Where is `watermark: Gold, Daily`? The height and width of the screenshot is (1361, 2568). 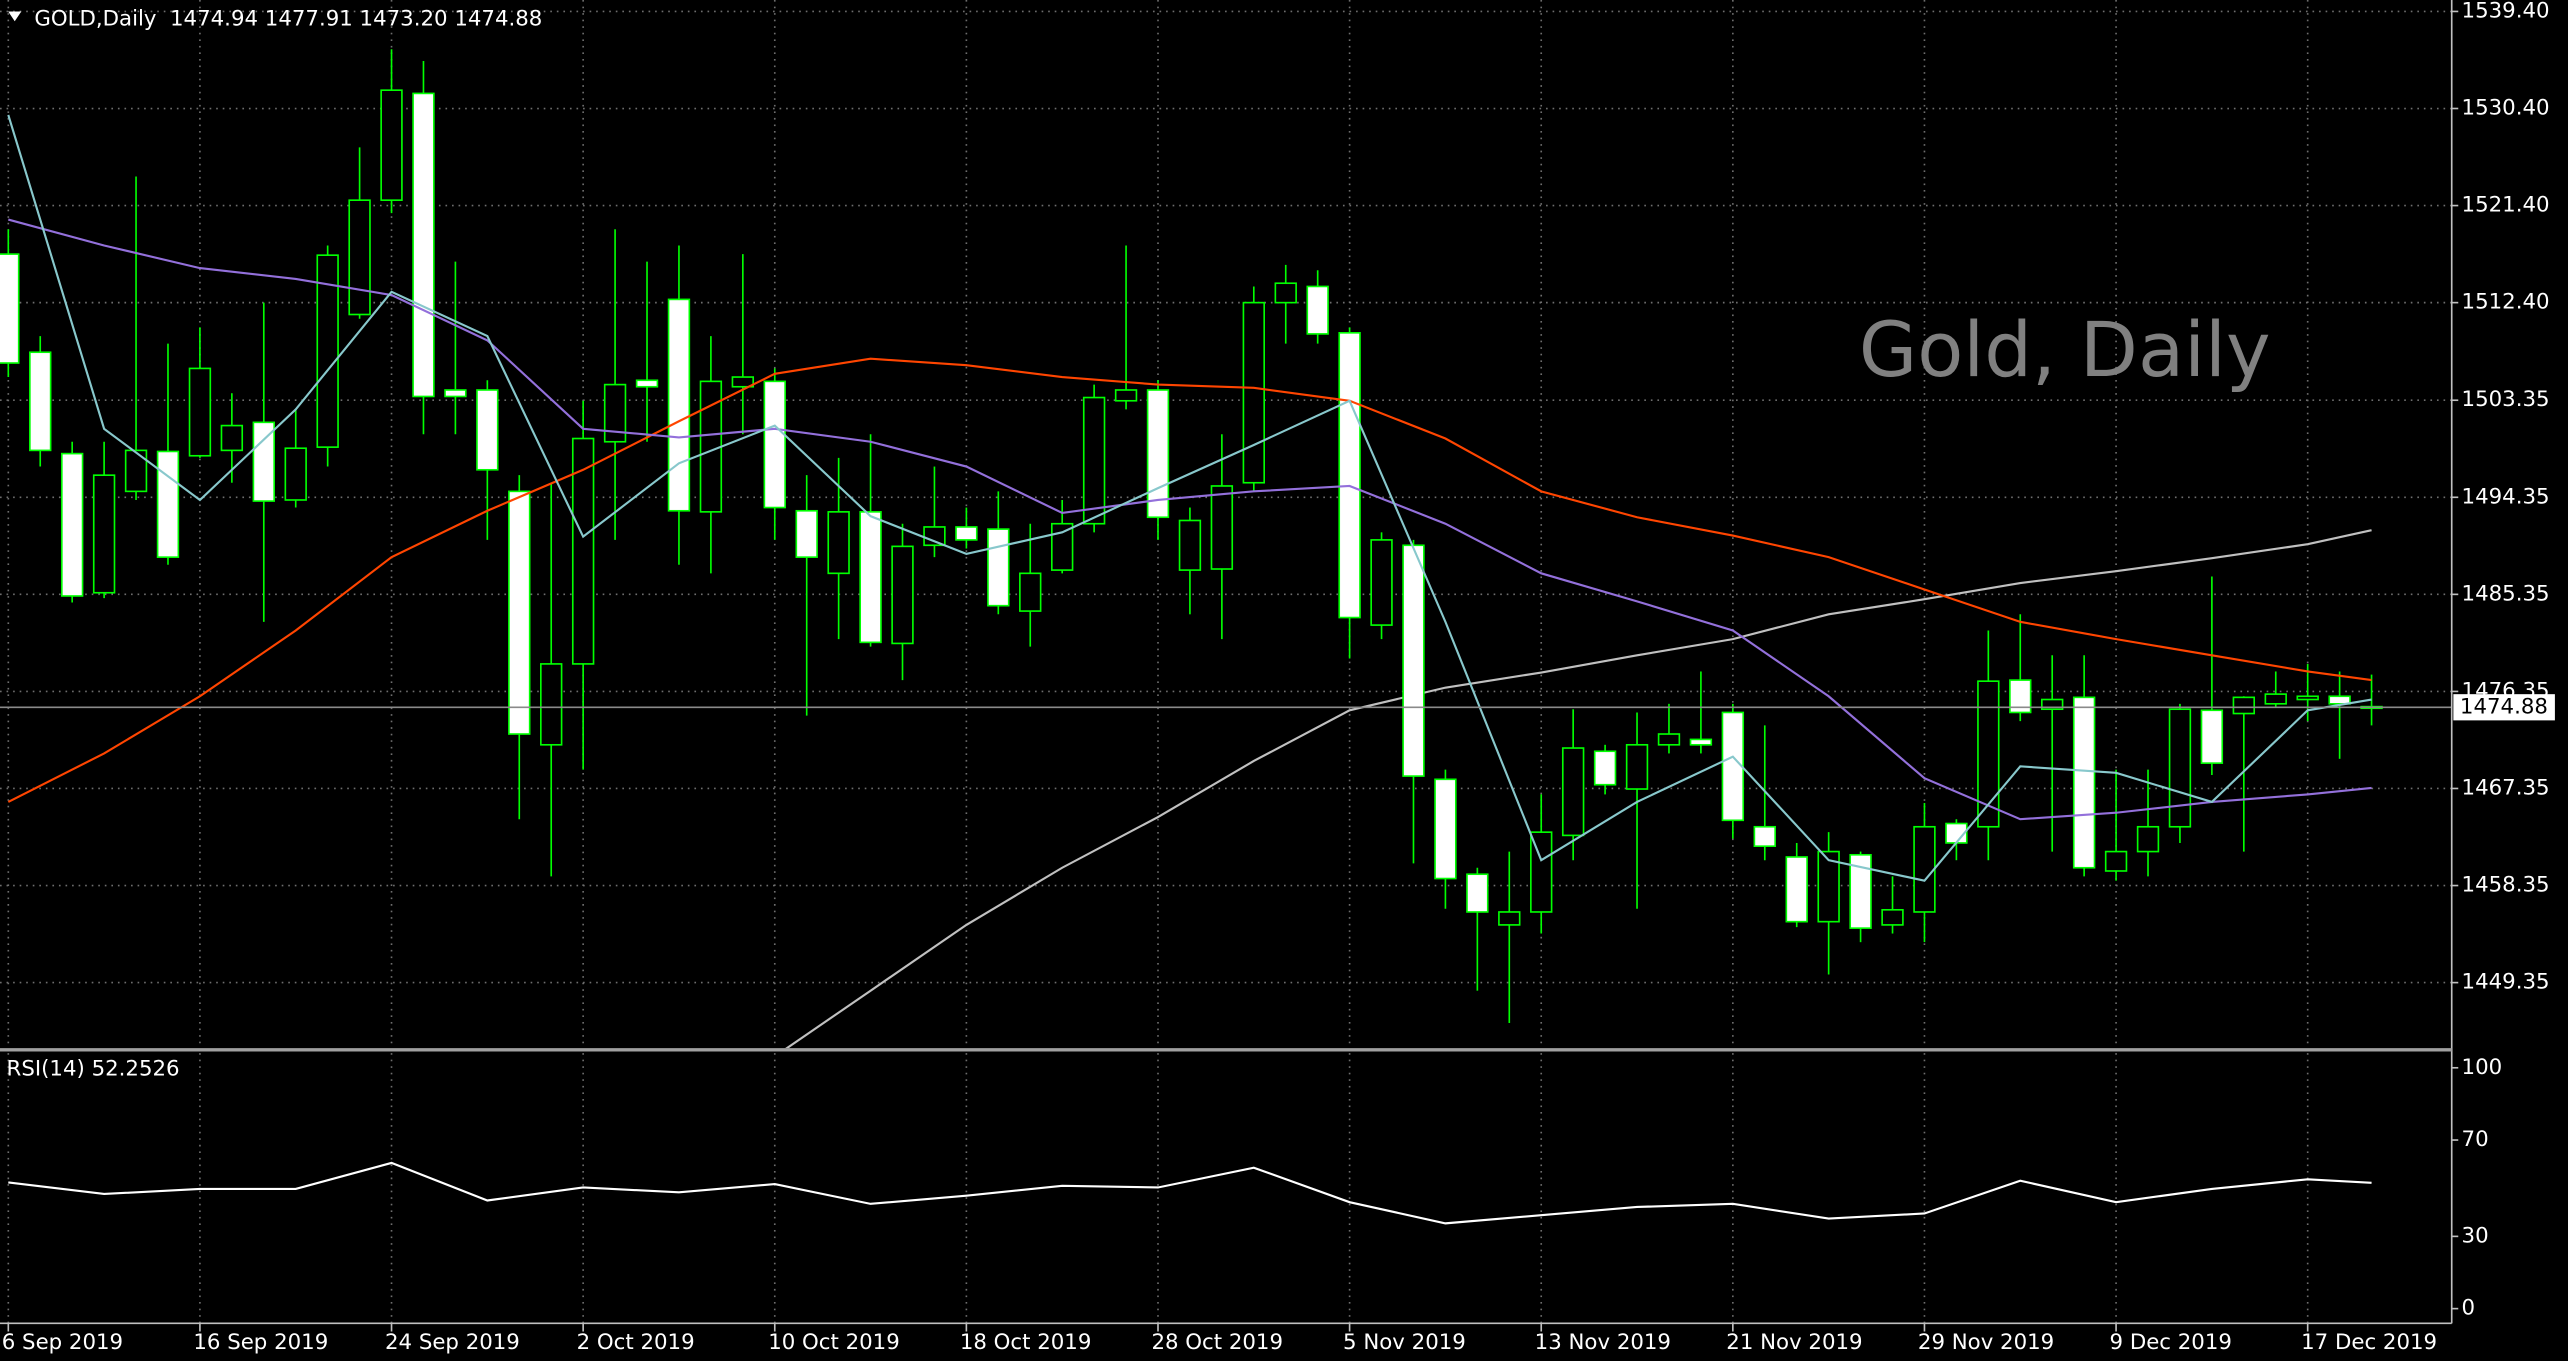 watermark: Gold, Daily is located at coordinates (2065, 350).